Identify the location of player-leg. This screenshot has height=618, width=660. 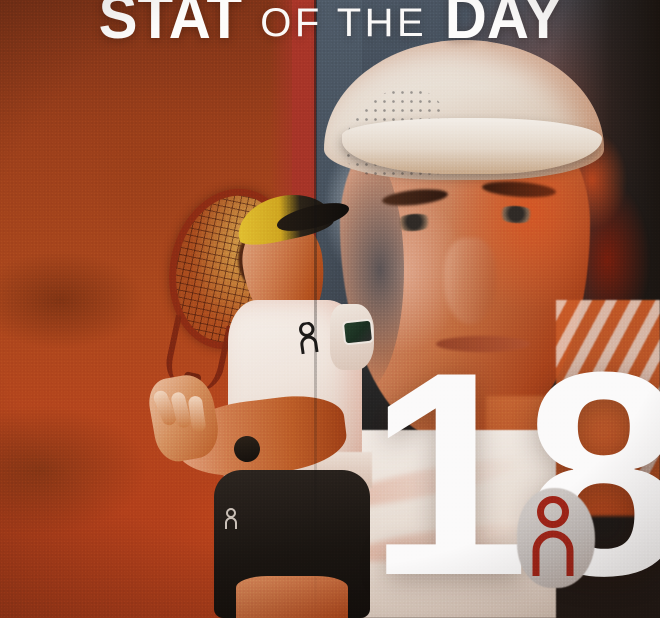
(292, 597).